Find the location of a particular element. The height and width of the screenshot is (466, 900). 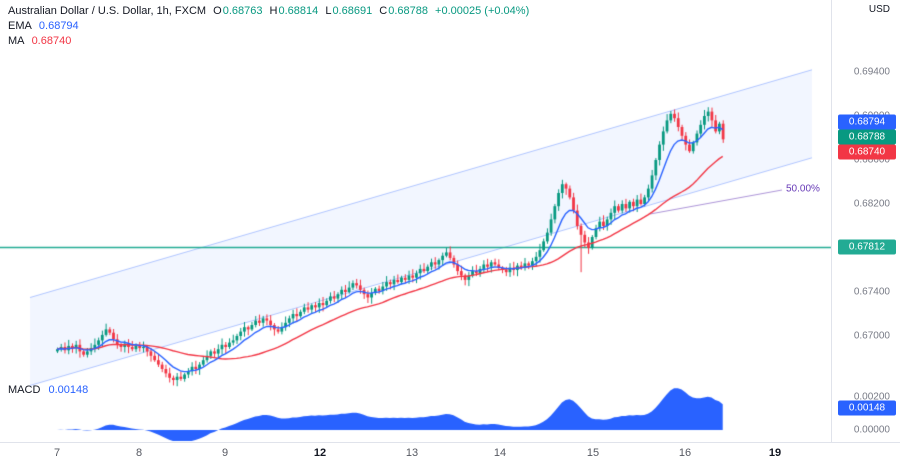

time-axis-tick: 16 is located at coordinates (685, 453).